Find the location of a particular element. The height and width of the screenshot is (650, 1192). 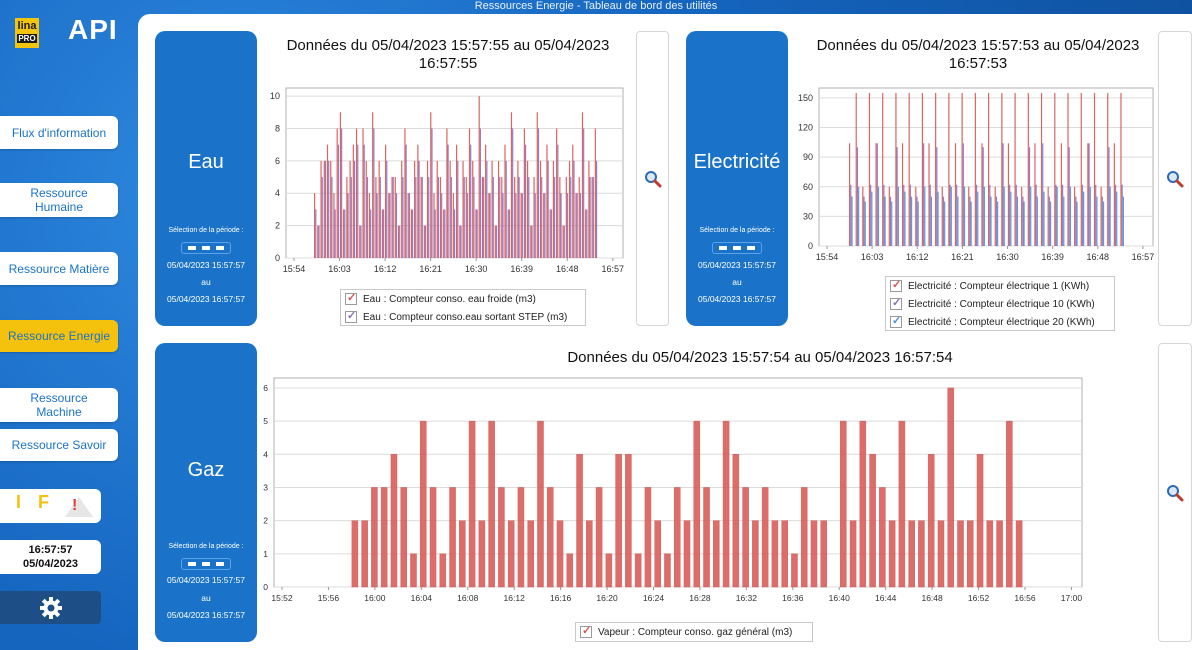

eau-legend-item-1: Eau : Compteur conso. eau froide (m3) is located at coordinates (463, 299).